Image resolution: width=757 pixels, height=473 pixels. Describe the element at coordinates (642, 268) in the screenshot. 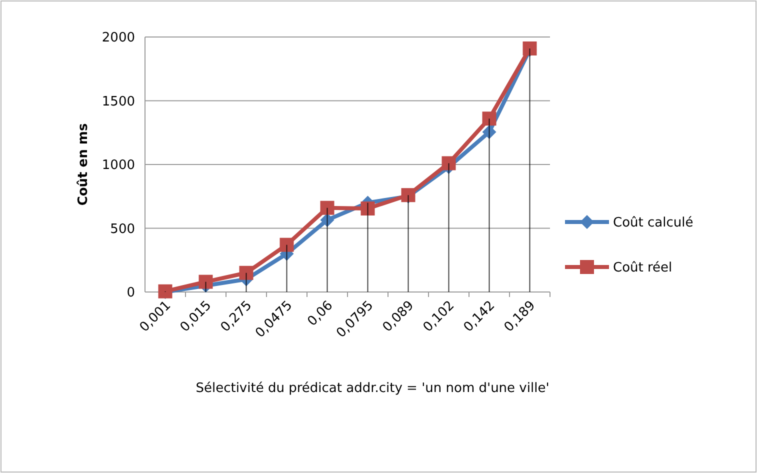

I see `legend-label: Coût réel` at that location.